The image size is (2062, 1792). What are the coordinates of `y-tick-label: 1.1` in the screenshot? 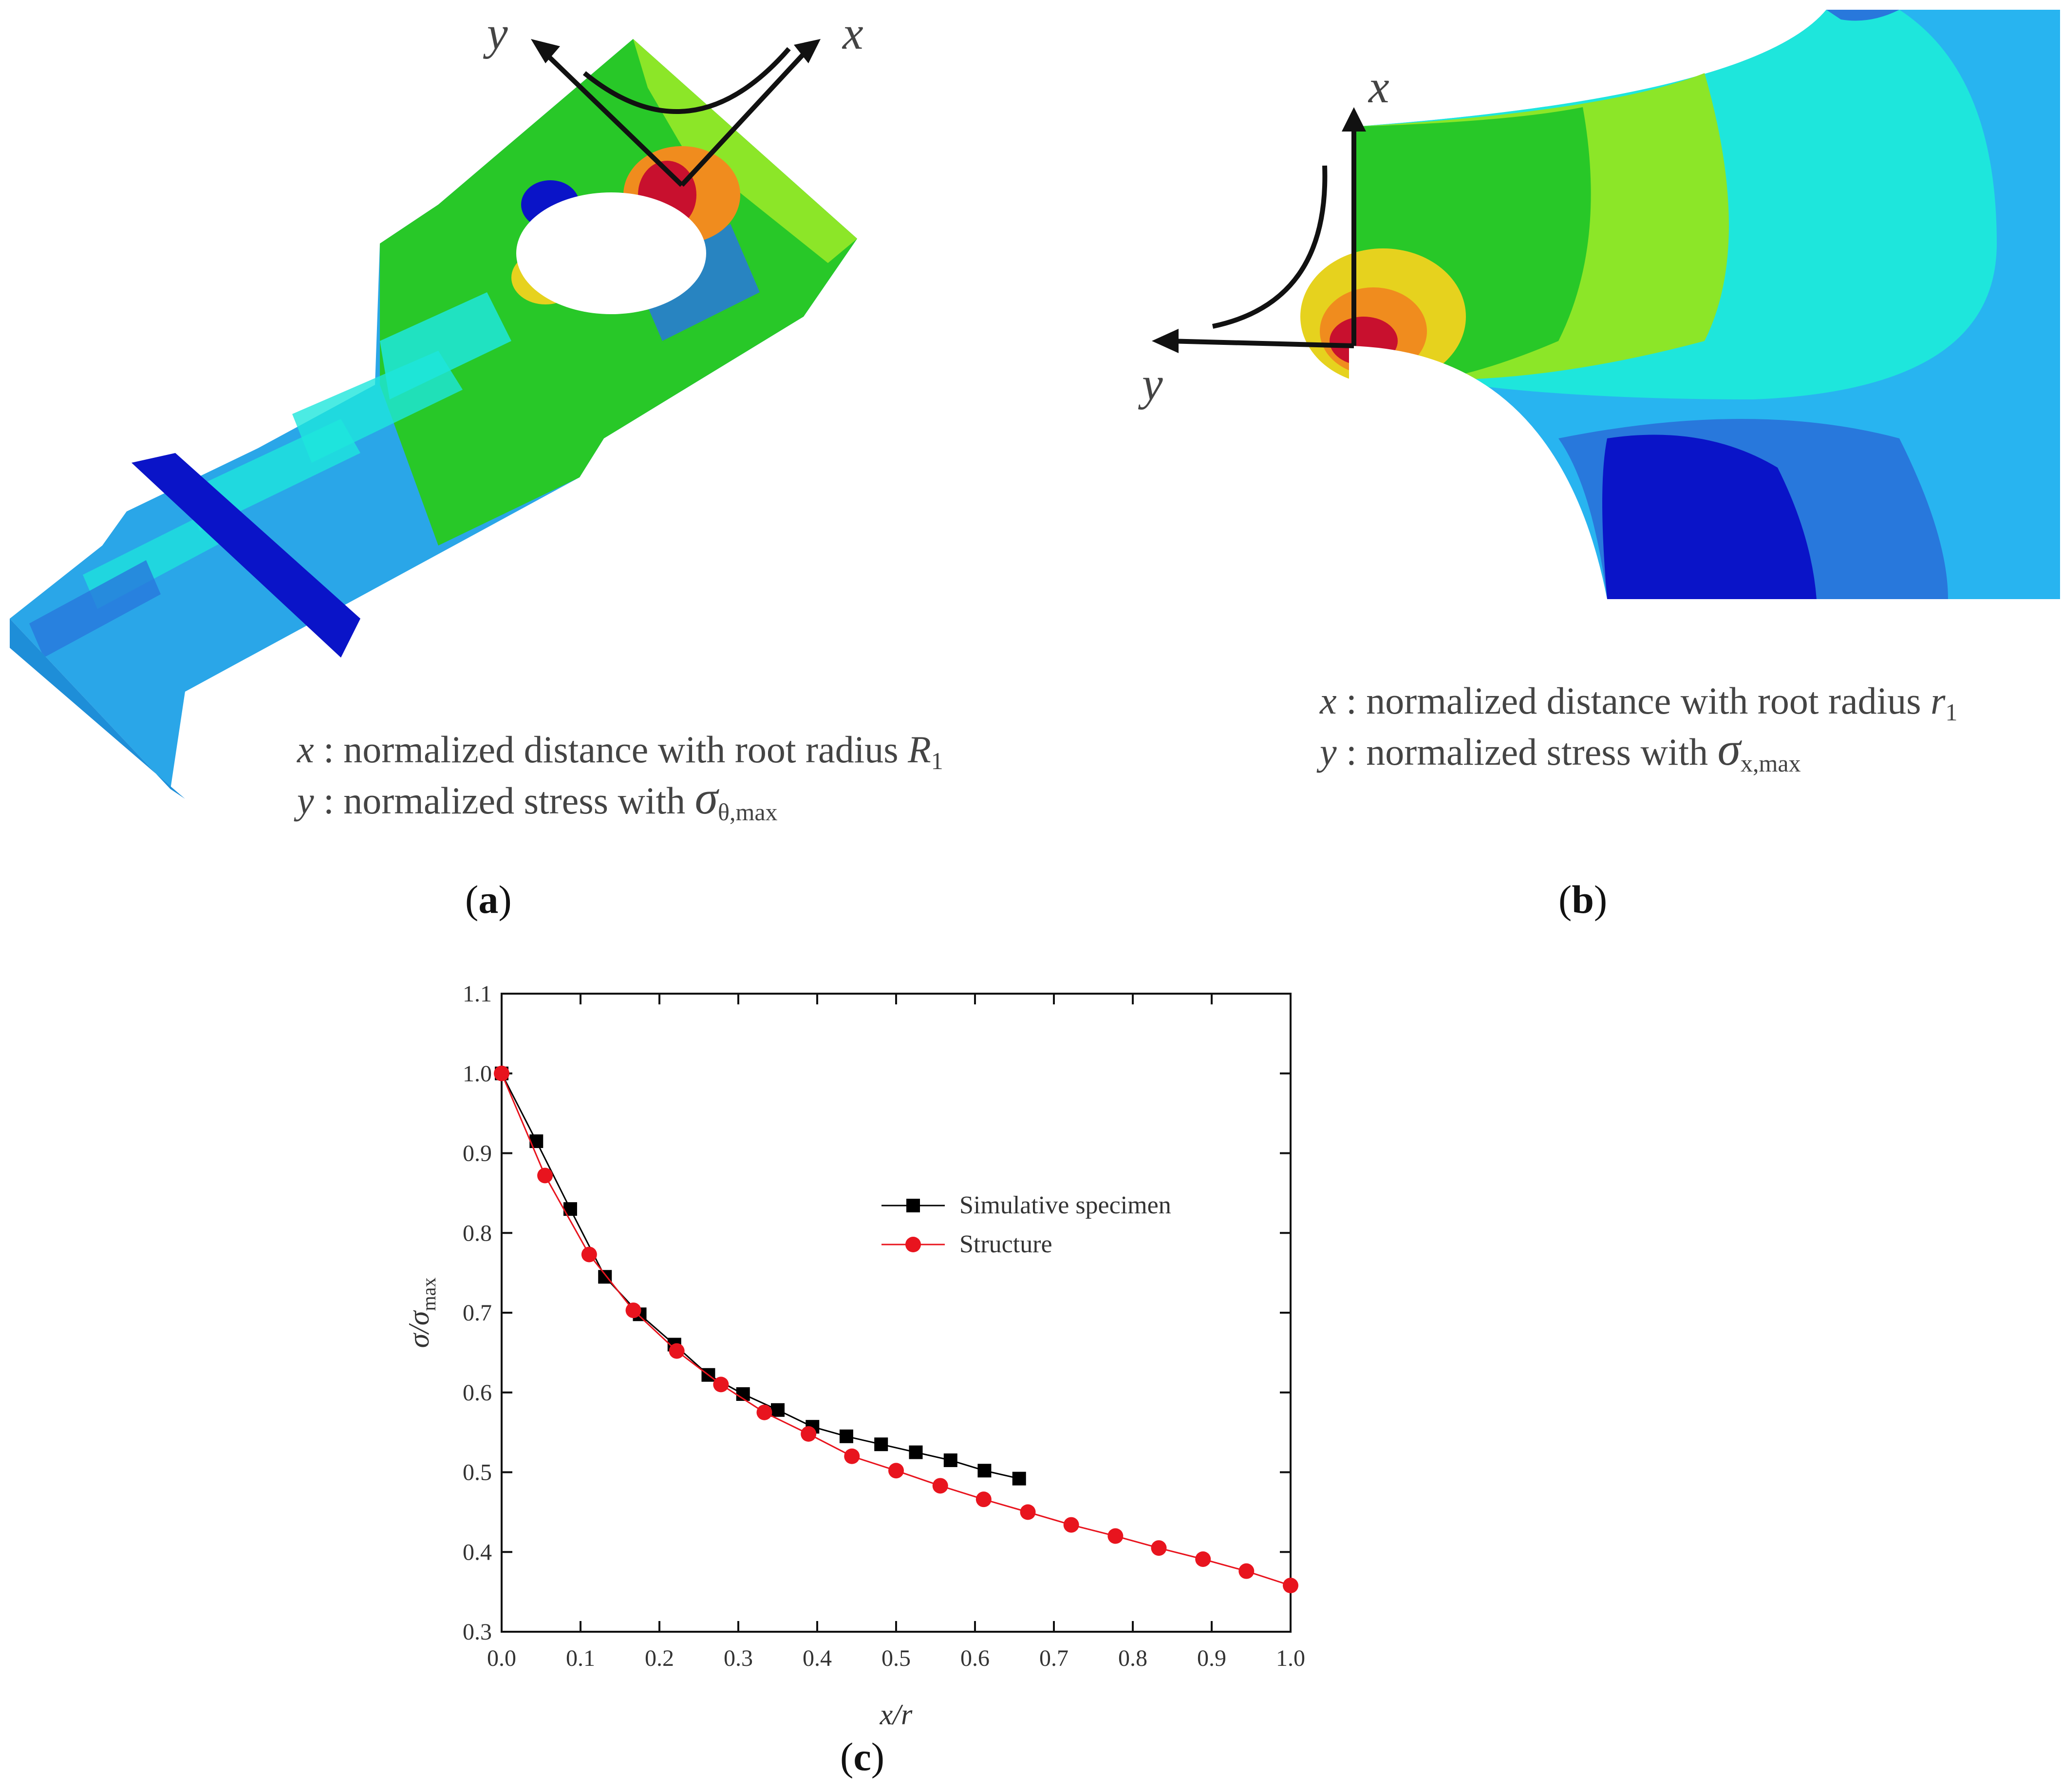 It's located at (478, 994).